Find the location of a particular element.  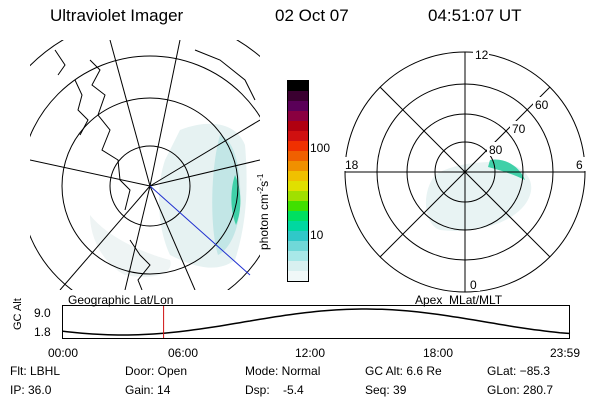

info-door: Door: Open is located at coordinates (156, 371).